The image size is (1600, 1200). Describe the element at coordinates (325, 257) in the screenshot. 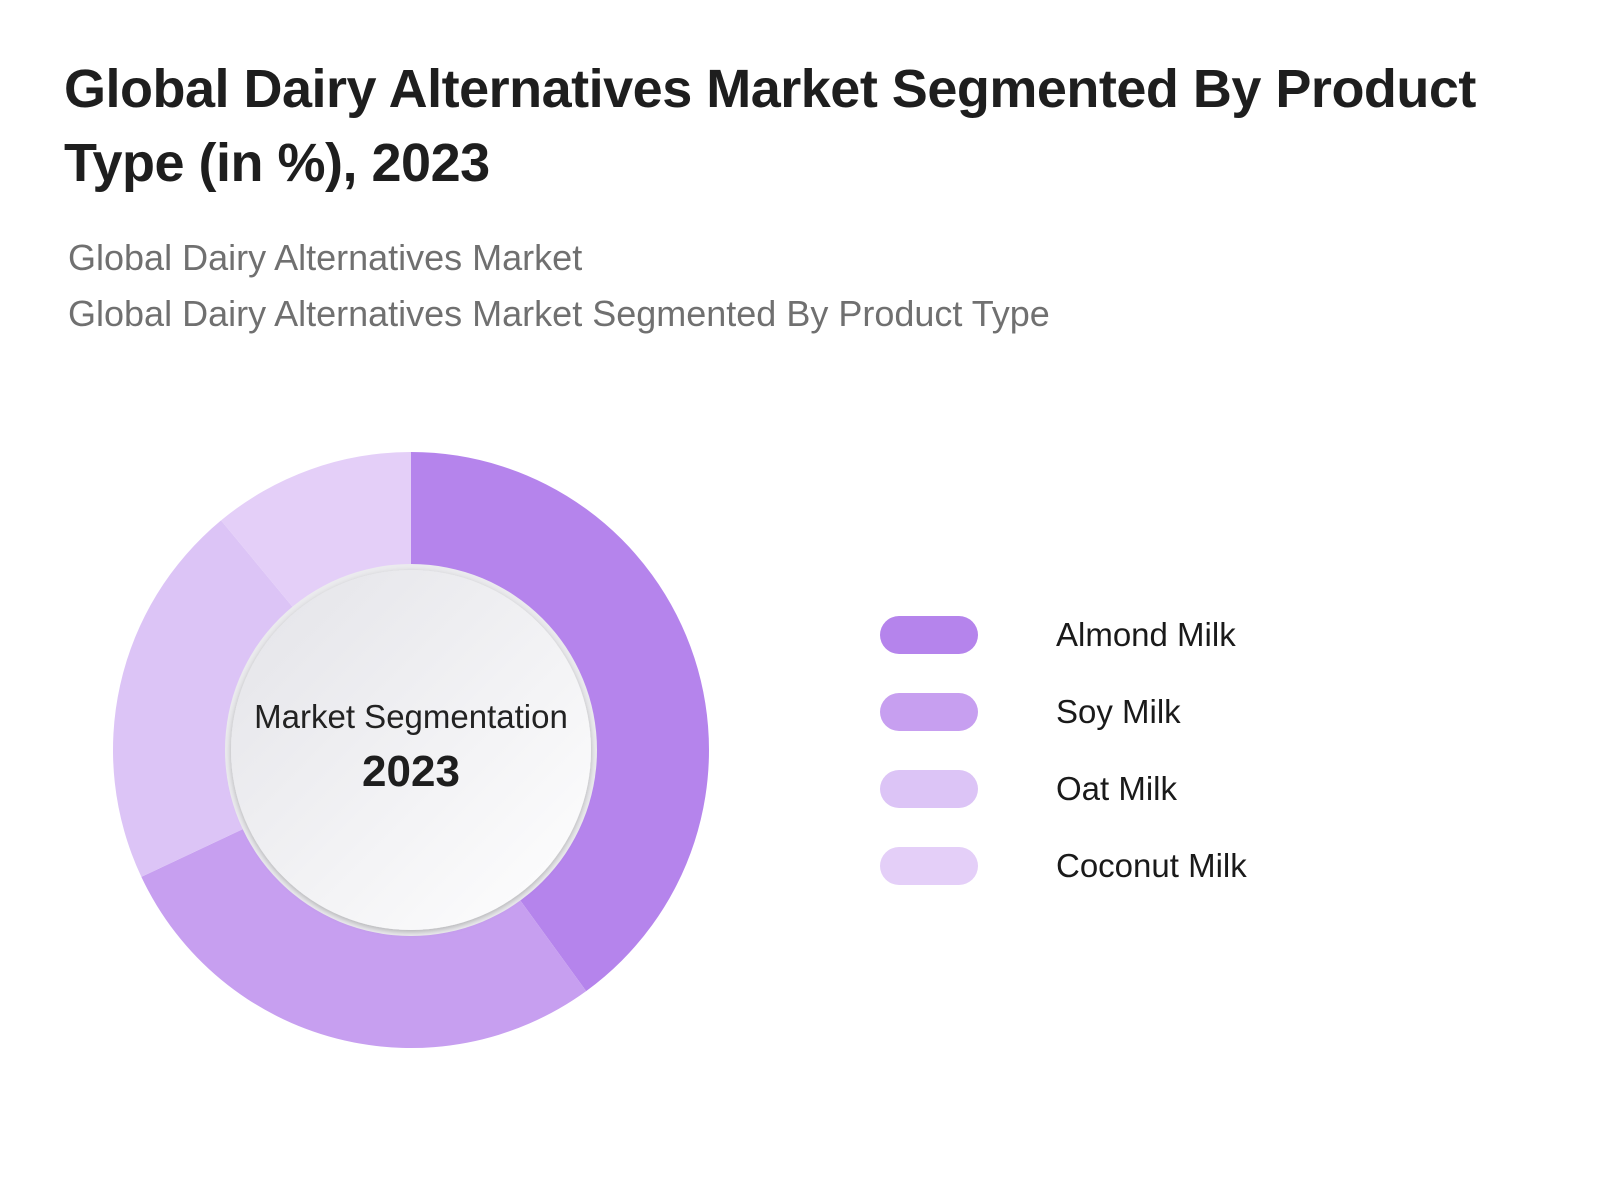

I see `subtitle-line-1: Global Dairy Alternatives Market` at that location.